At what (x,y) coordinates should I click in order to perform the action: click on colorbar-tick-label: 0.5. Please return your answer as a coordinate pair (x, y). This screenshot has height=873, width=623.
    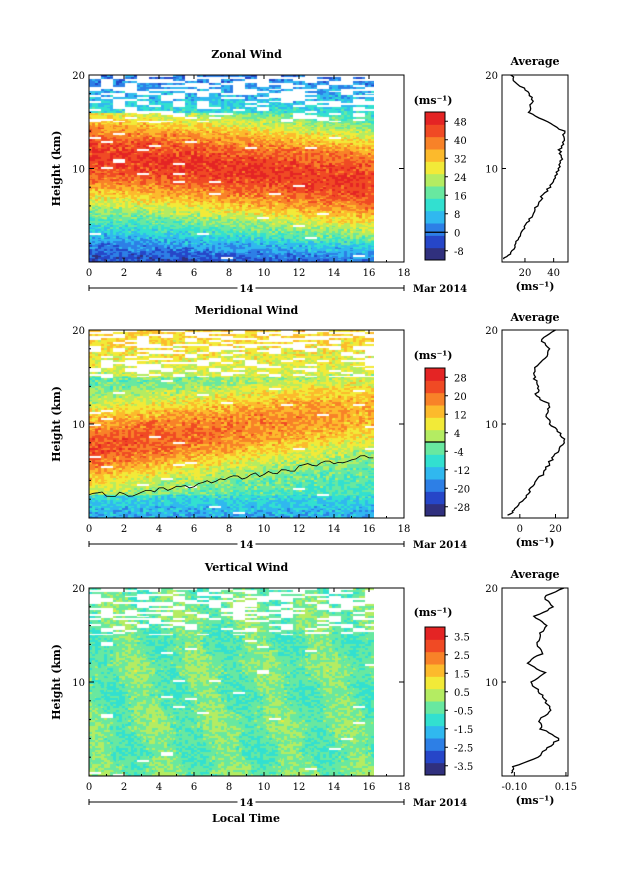
    Looking at the image, I should click on (462, 693).